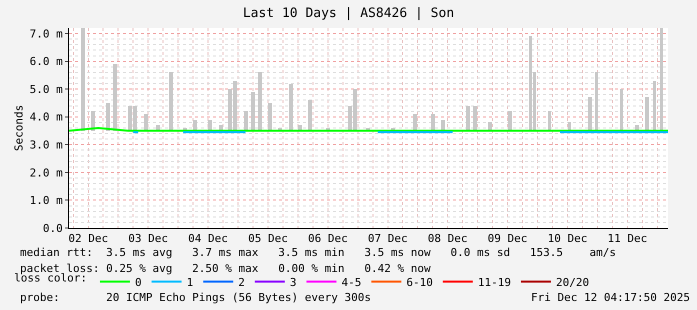 The height and width of the screenshot is (310, 697). I want to click on y-tick-label: 5.0 m, so click(47, 89).